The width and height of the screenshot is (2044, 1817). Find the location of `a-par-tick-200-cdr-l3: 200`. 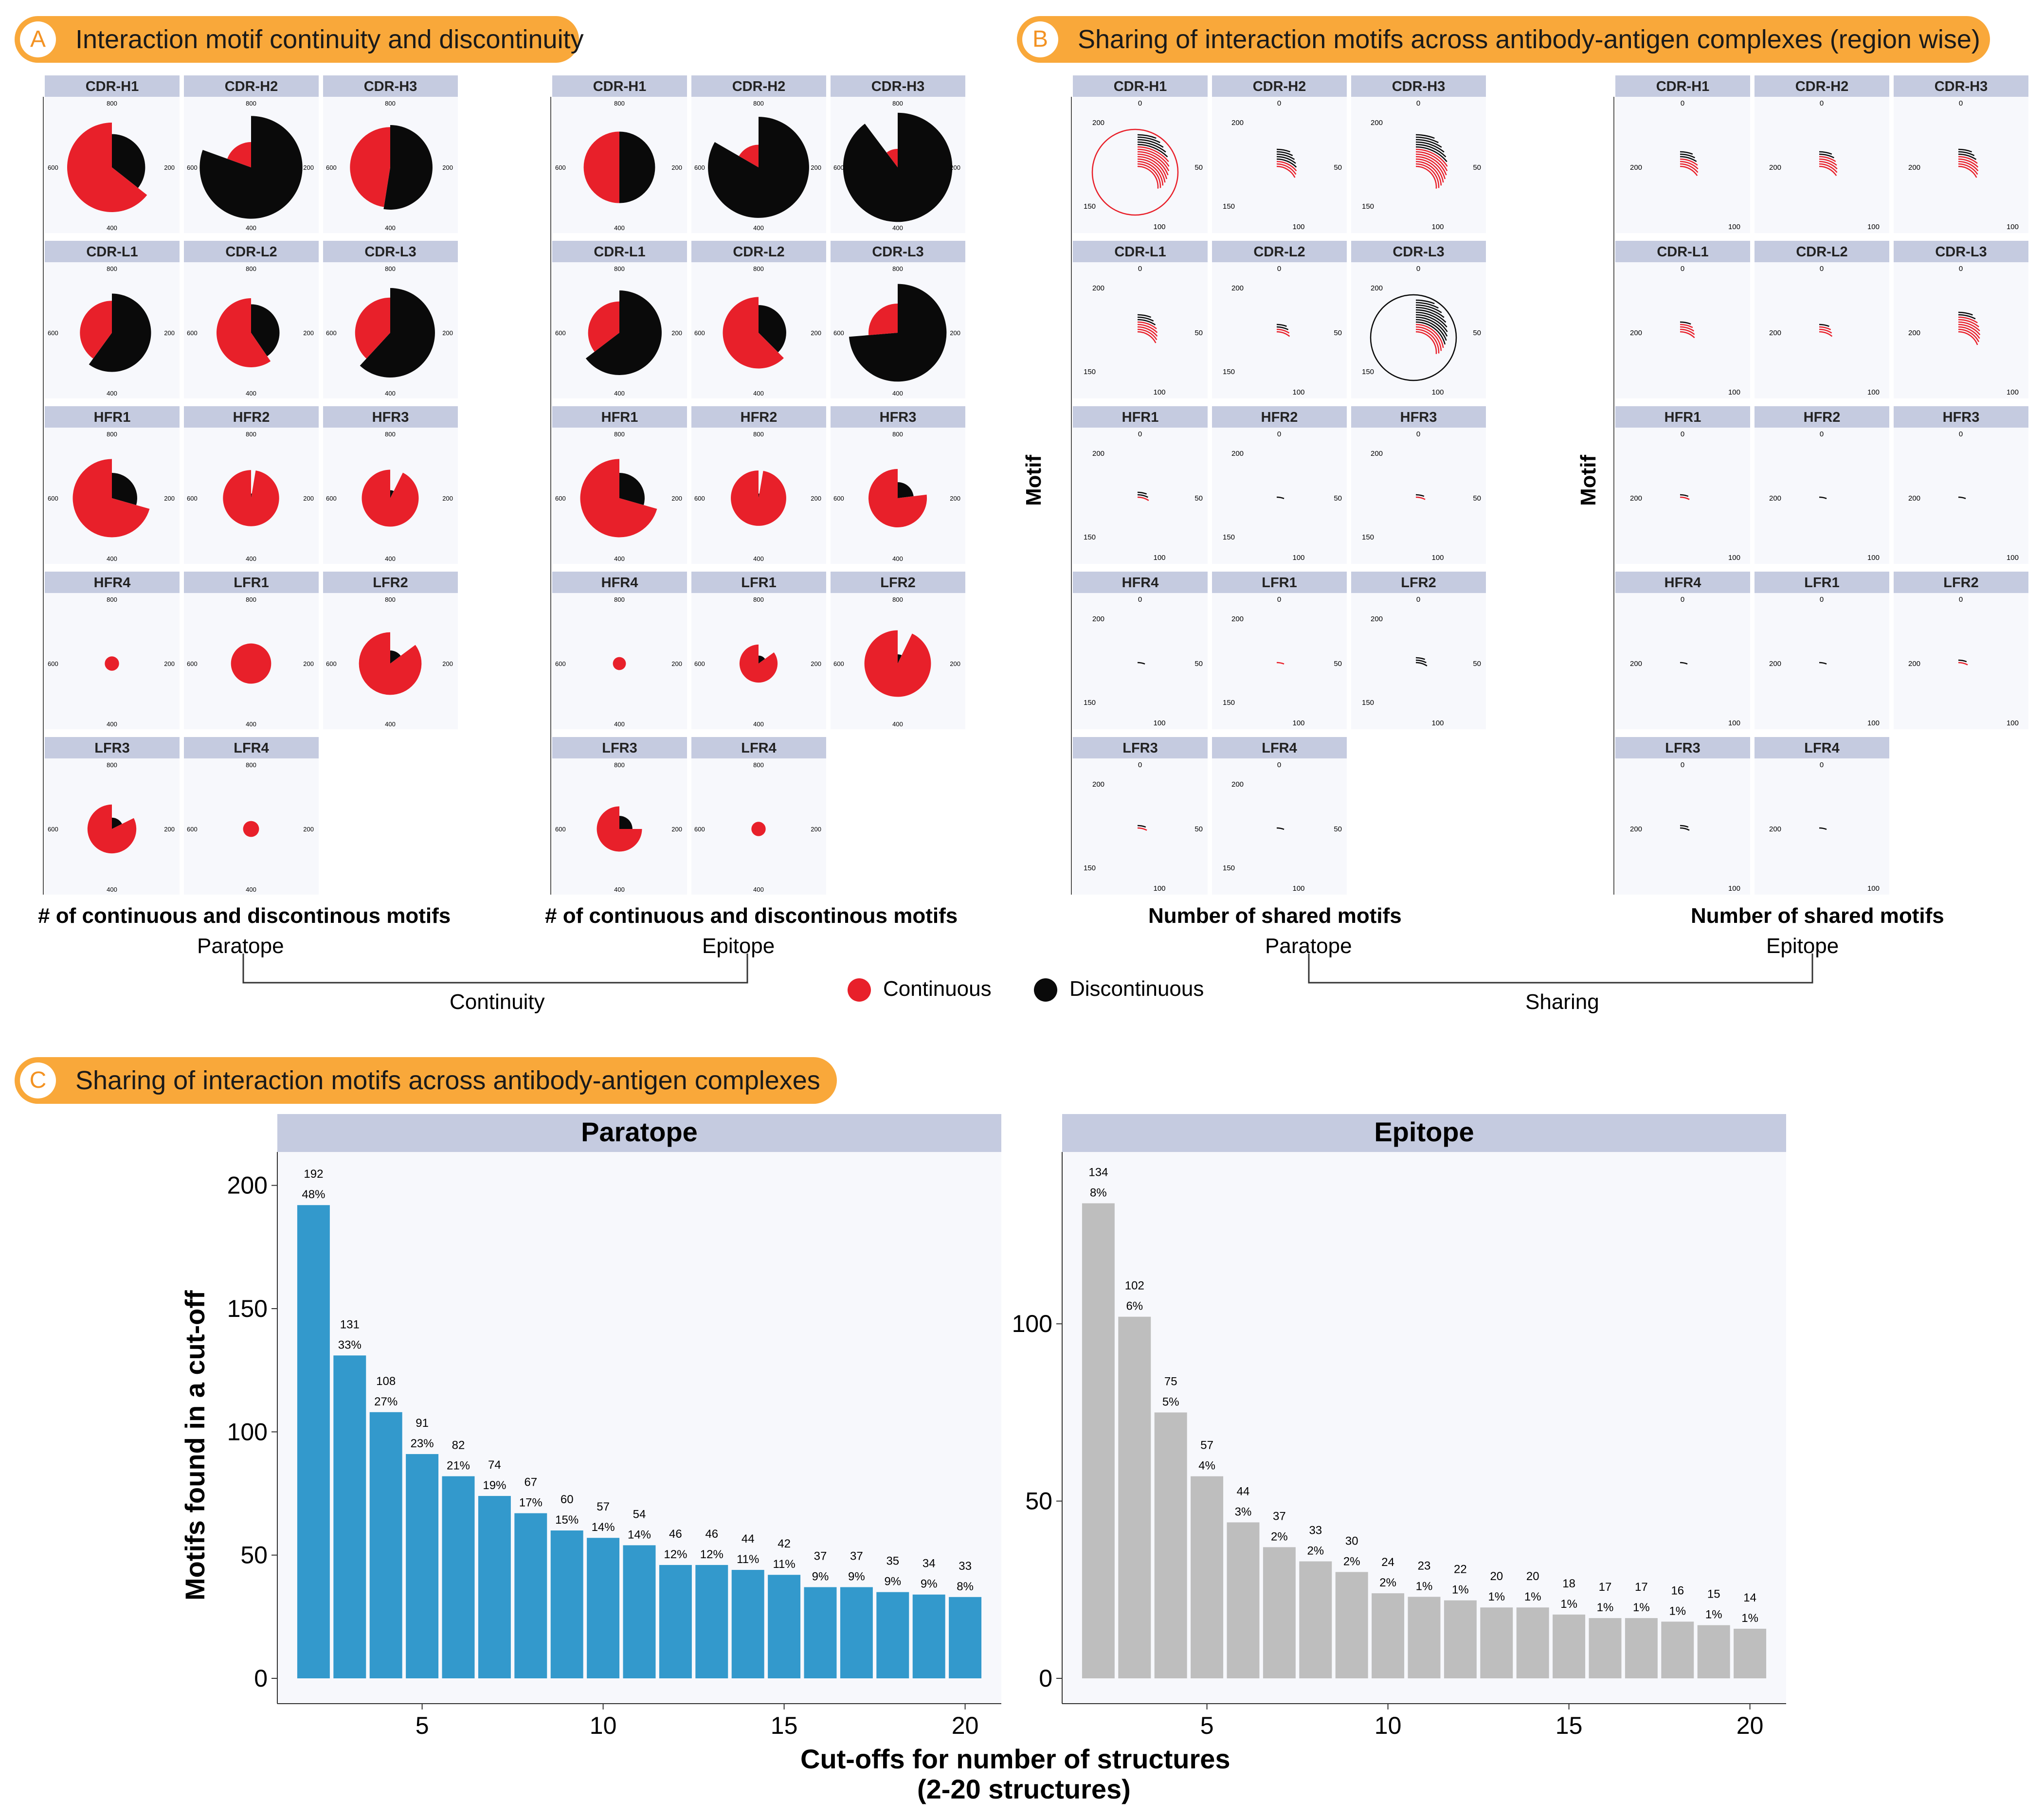

a-par-tick-200-cdr-l3: 200 is located at coordinates (448, 333).